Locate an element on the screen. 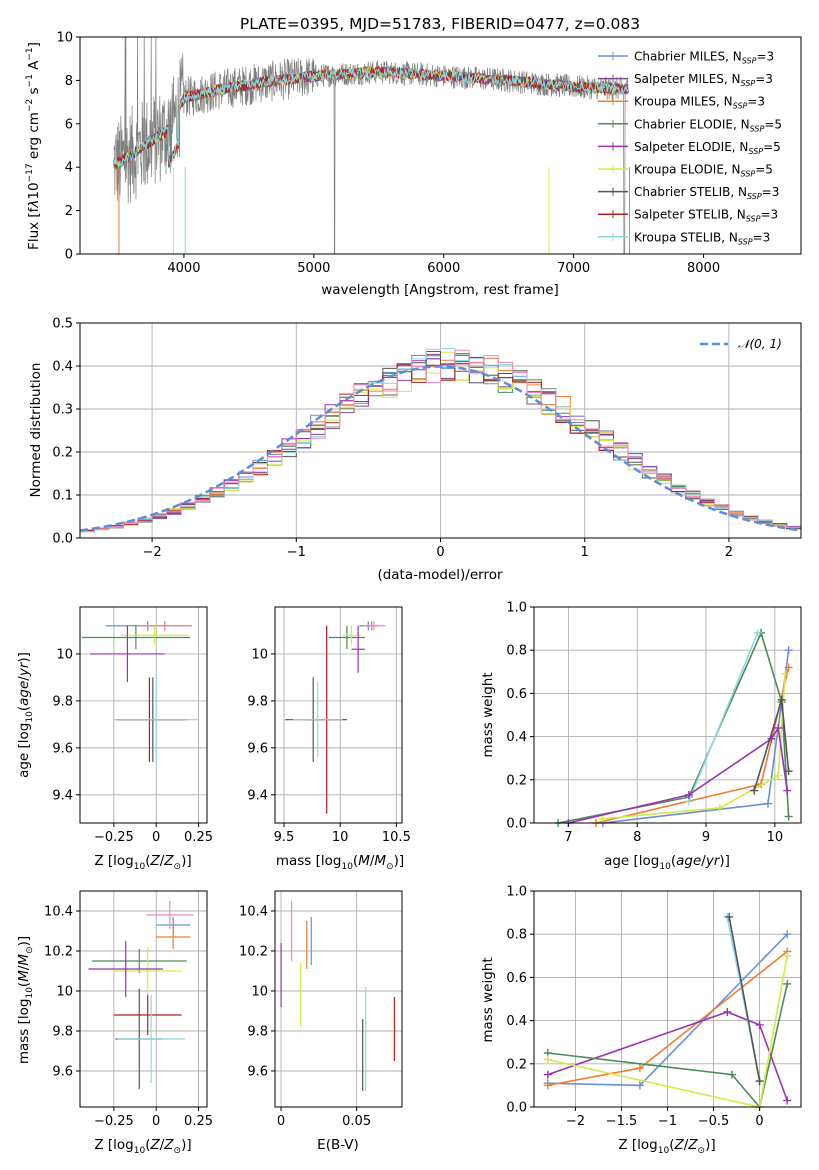 The width and height of the screenshot is (819, 1170). x-tick-label: 10.5 is located at coordinates (396, 837).